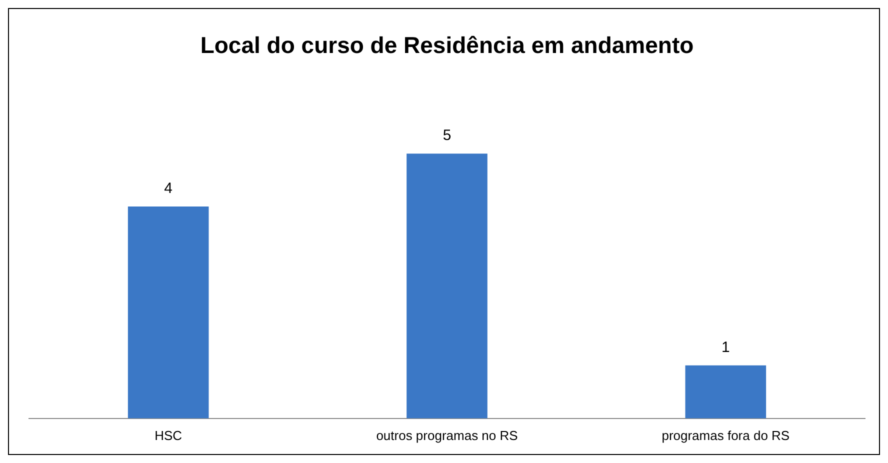 The height and width of the screenshot is (463, 888). What do you see at coordinates (447, 135) in the screenshot?
I see `data-label: 5` at bounding box center [447, 135].